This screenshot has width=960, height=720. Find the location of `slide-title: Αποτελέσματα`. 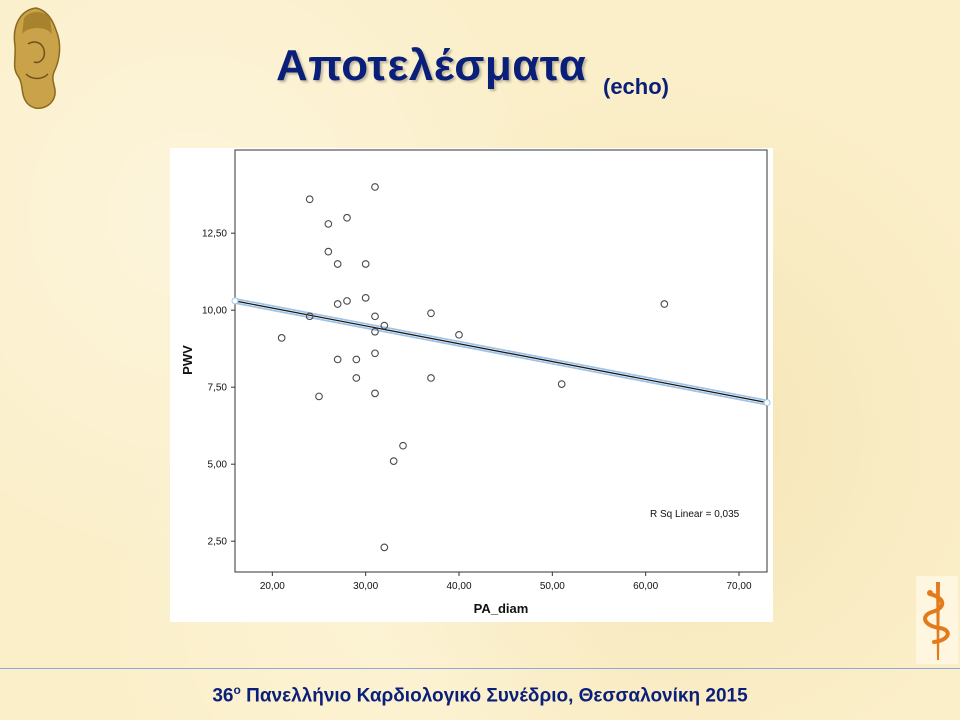

slide-title: Αποτελέσματα is located at coordinates (431, 65).